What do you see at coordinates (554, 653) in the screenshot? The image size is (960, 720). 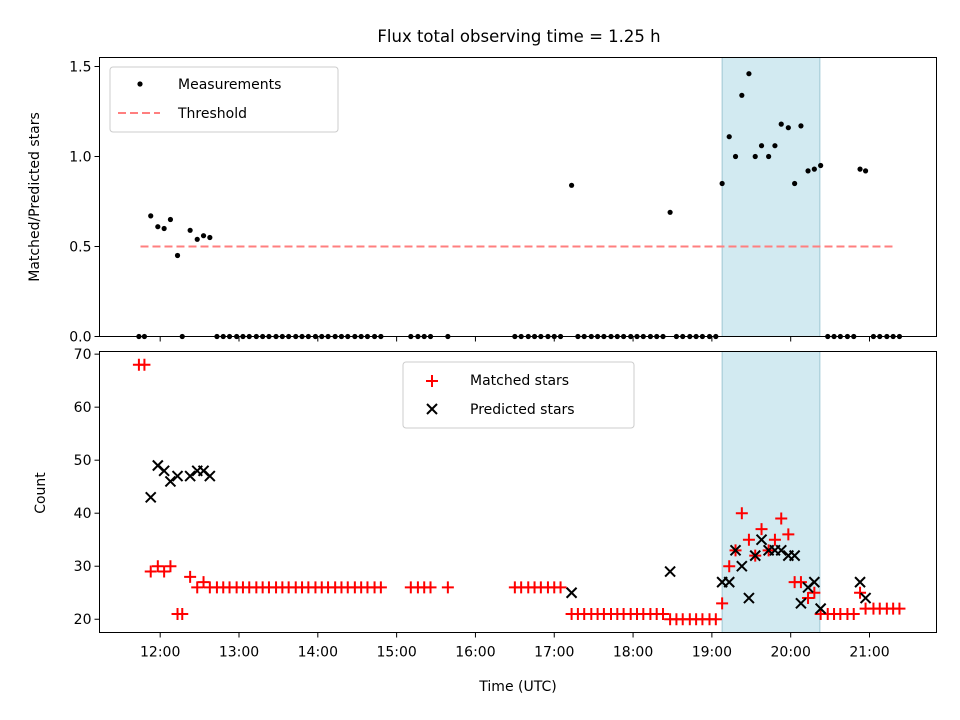 I see `x-tick-label: 17:00` at bounding box center [554, 653].